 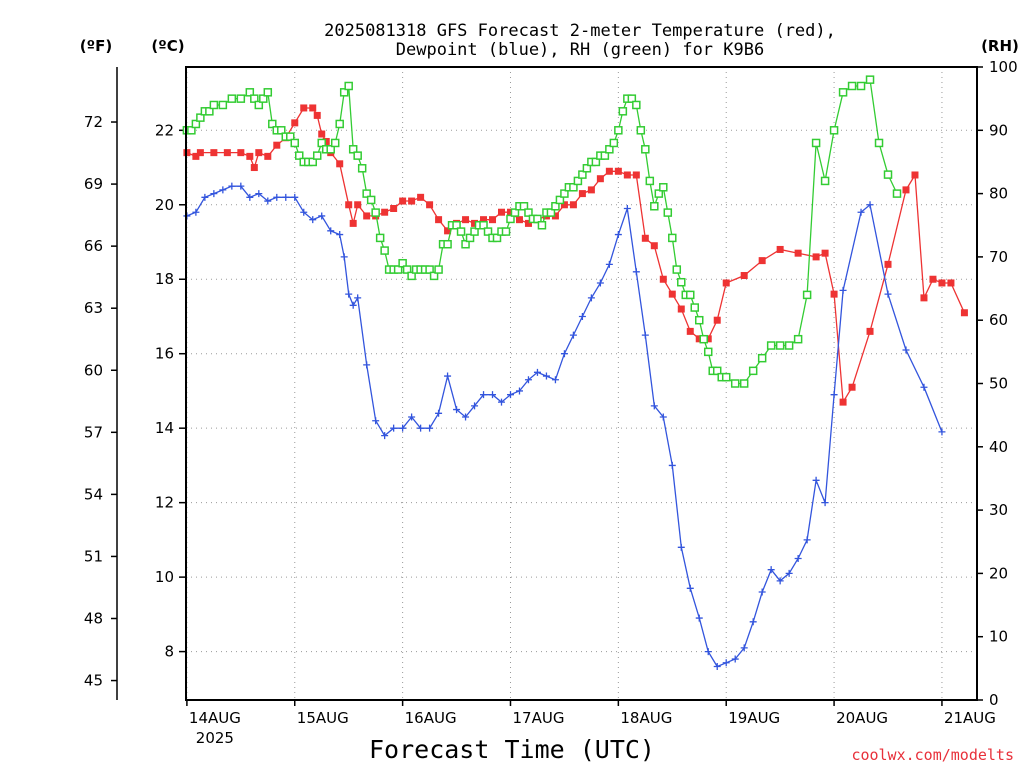 I want to click on x-tick-label: 15AUG, so click(x=323, y=718).